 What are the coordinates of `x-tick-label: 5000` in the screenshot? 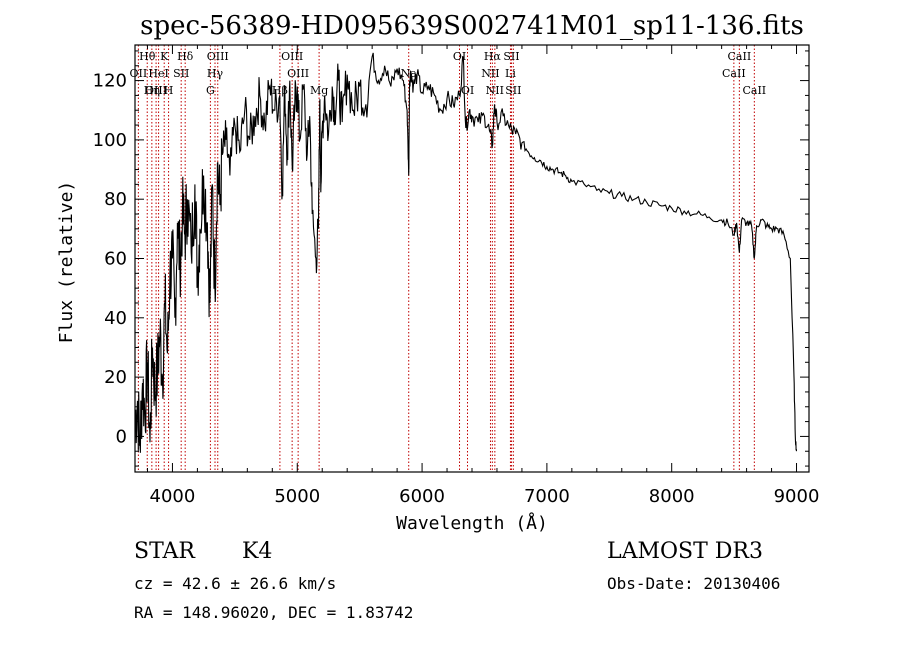 It's located at (297, 496).